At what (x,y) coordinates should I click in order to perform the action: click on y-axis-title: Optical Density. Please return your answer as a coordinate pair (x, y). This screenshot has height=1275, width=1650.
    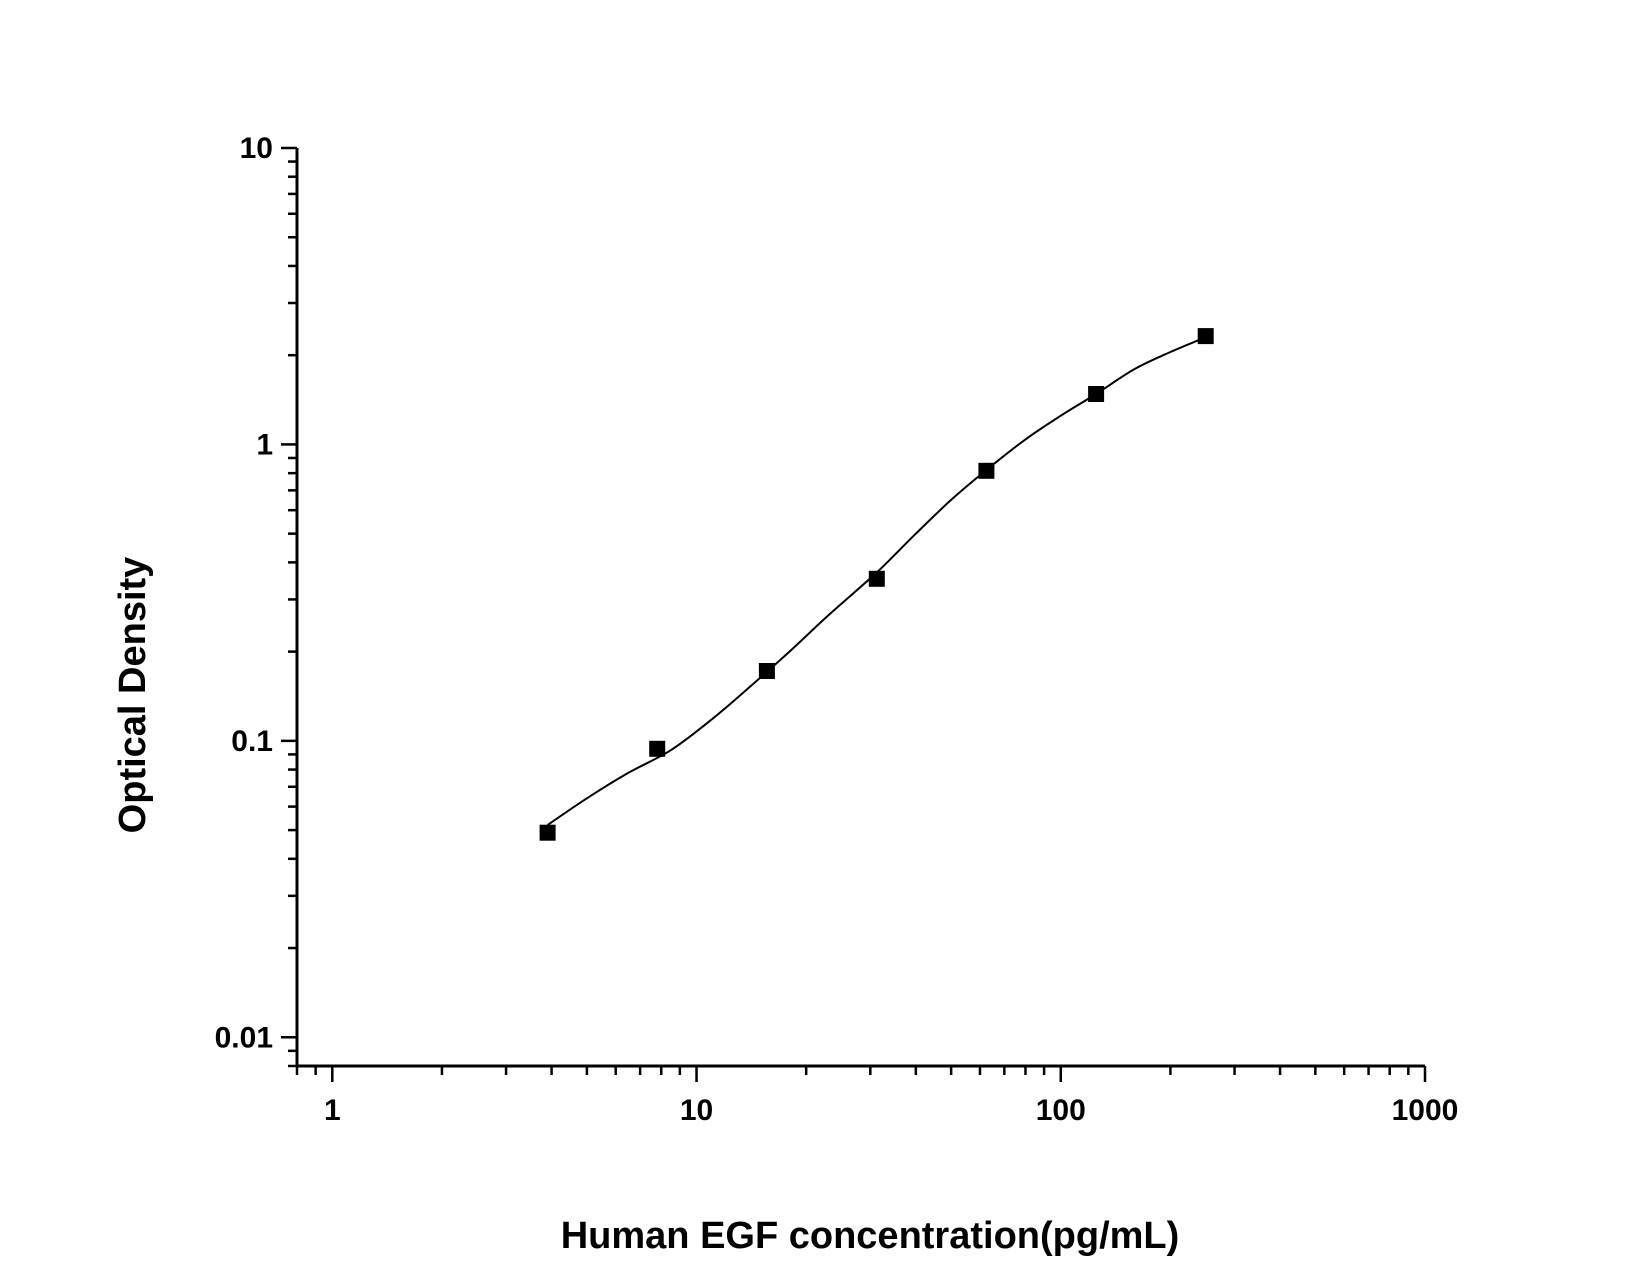
    Looking at the image, I should click on (133, 695).